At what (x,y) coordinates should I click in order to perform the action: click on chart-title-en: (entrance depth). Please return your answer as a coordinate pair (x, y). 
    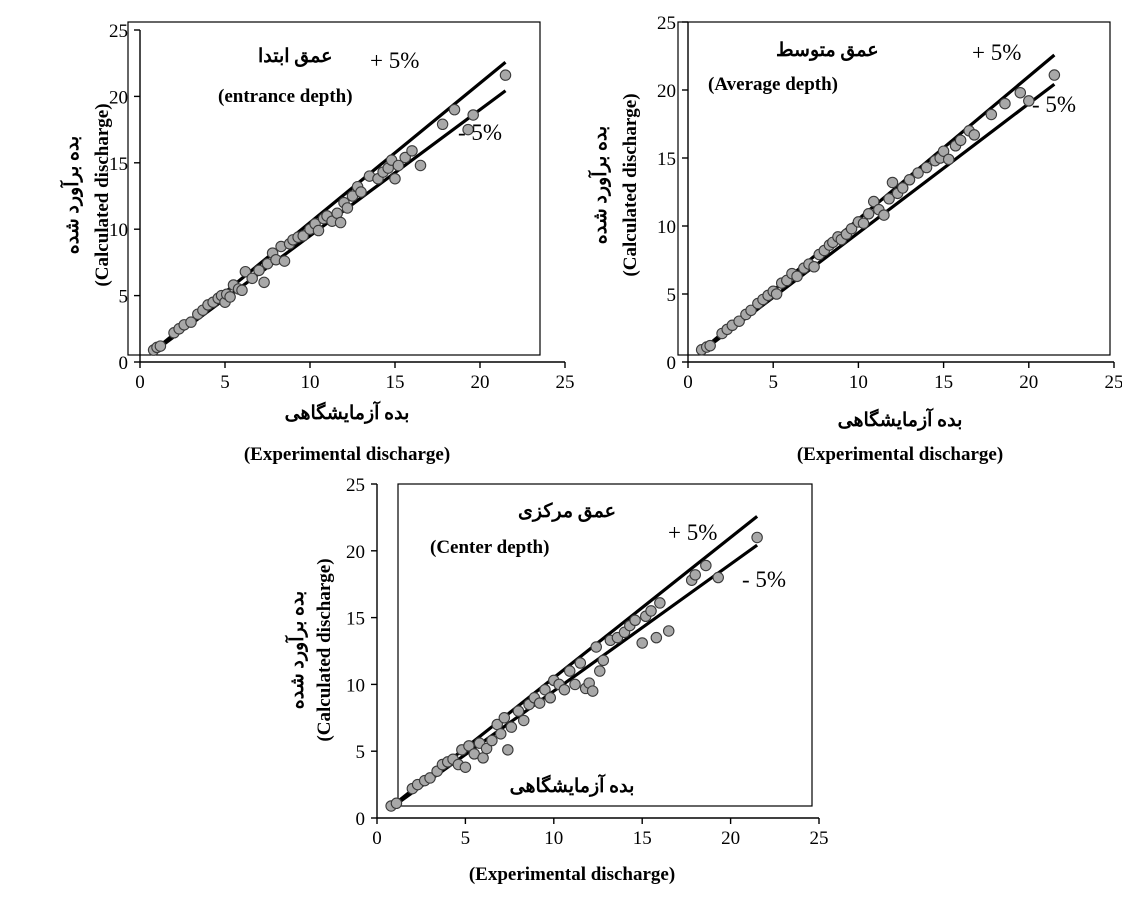
    Looking at the image, I should click on (285, 96).